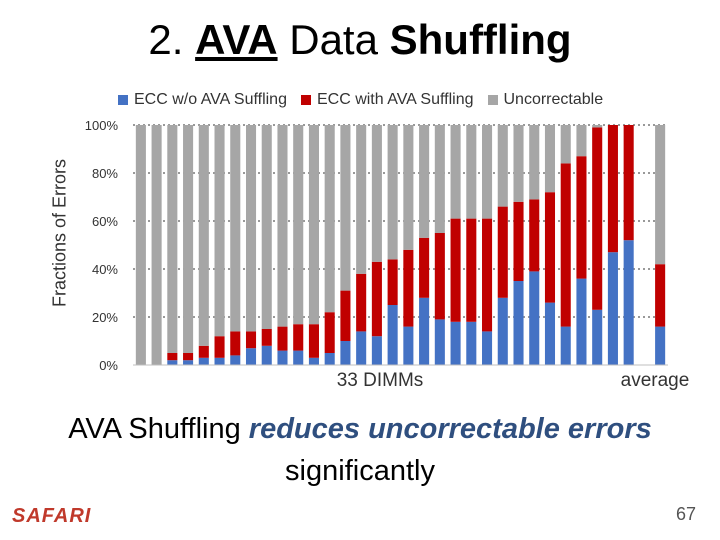 The width and height of the screenshot is (720, 540). What do you see at coordinates (105, 173) in the screenshot?
I see `y-tick-label: 80%` at bounding box center [105, 173].